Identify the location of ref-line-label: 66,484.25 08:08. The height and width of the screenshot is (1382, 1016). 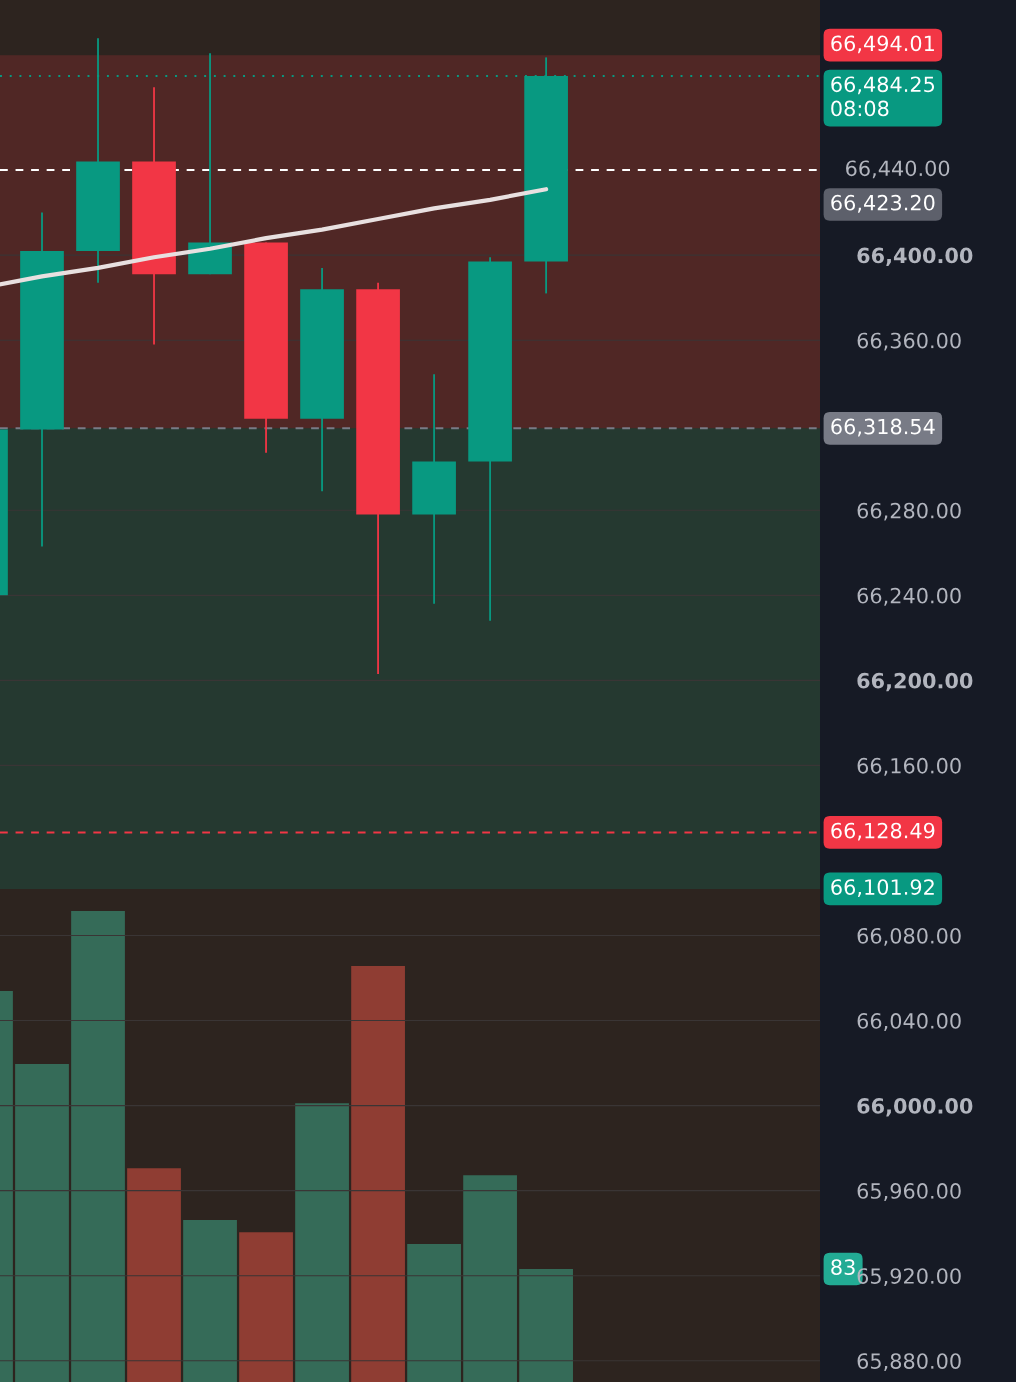
(883, 96).